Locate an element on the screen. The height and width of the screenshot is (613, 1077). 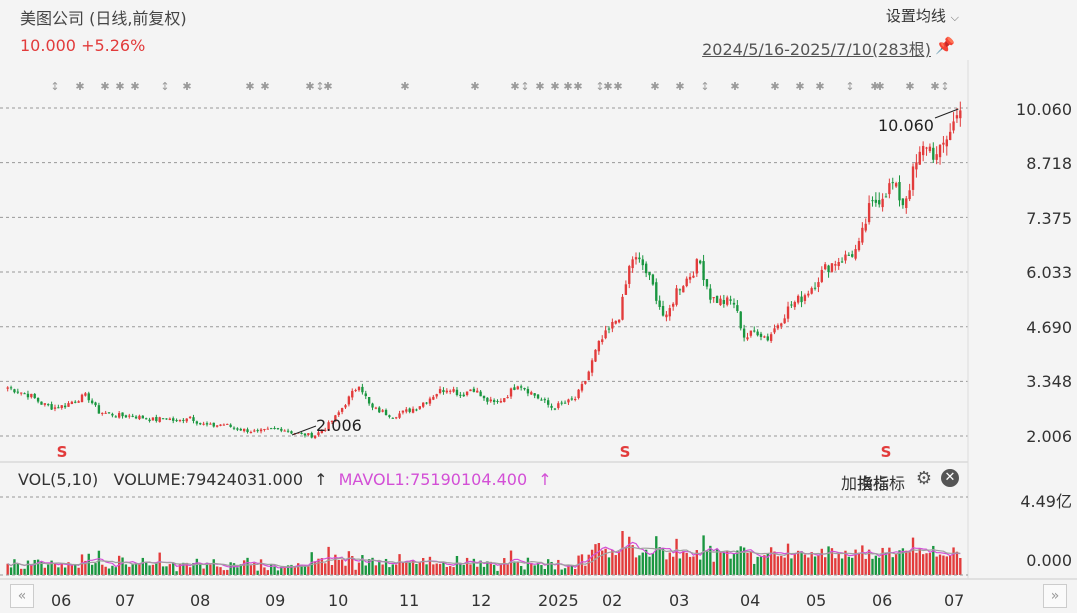
date-range: 2024/5/16-2025/7/10(283根) is located at coordinates (816, 49).